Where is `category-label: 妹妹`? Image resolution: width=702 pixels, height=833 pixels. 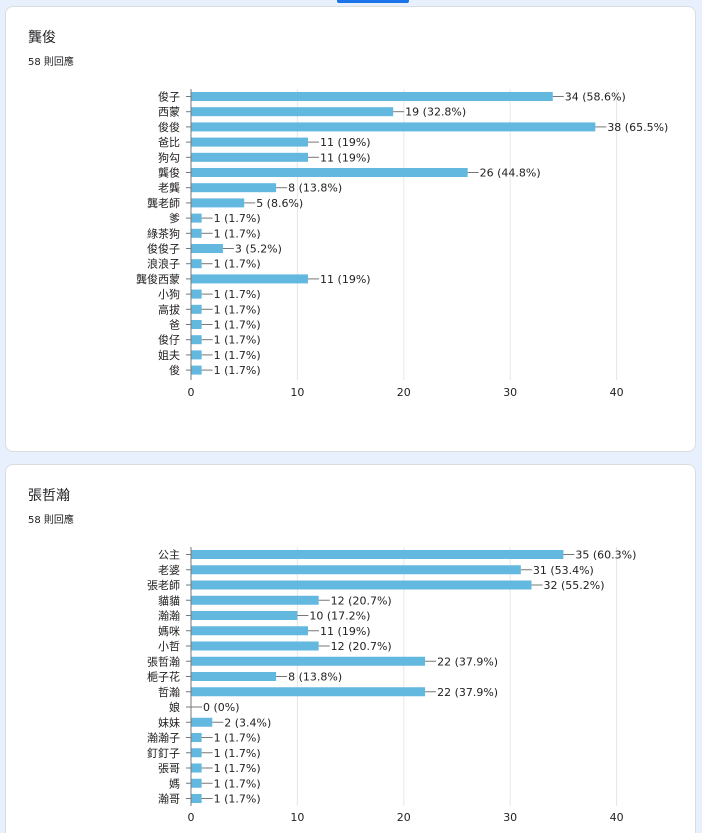
category-label: 妹妹 is located at coordinates (169, 722).